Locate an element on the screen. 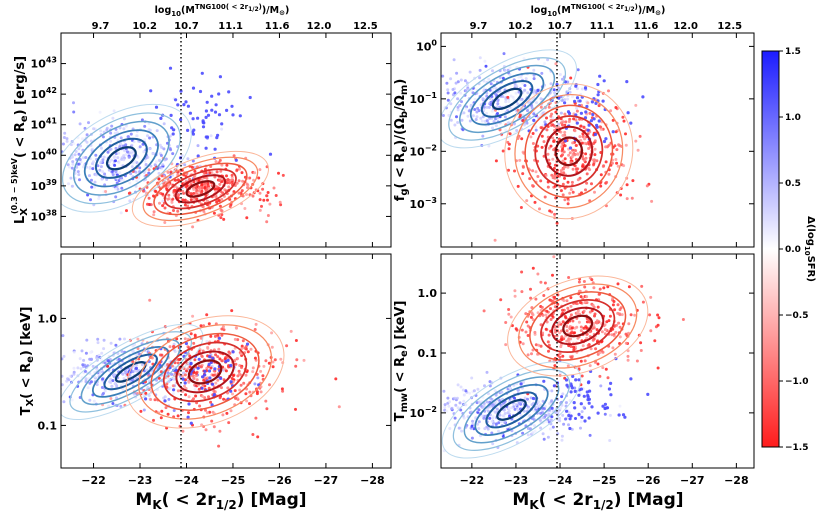  x-tick-label: −23 is located at coordinates (516, 480).